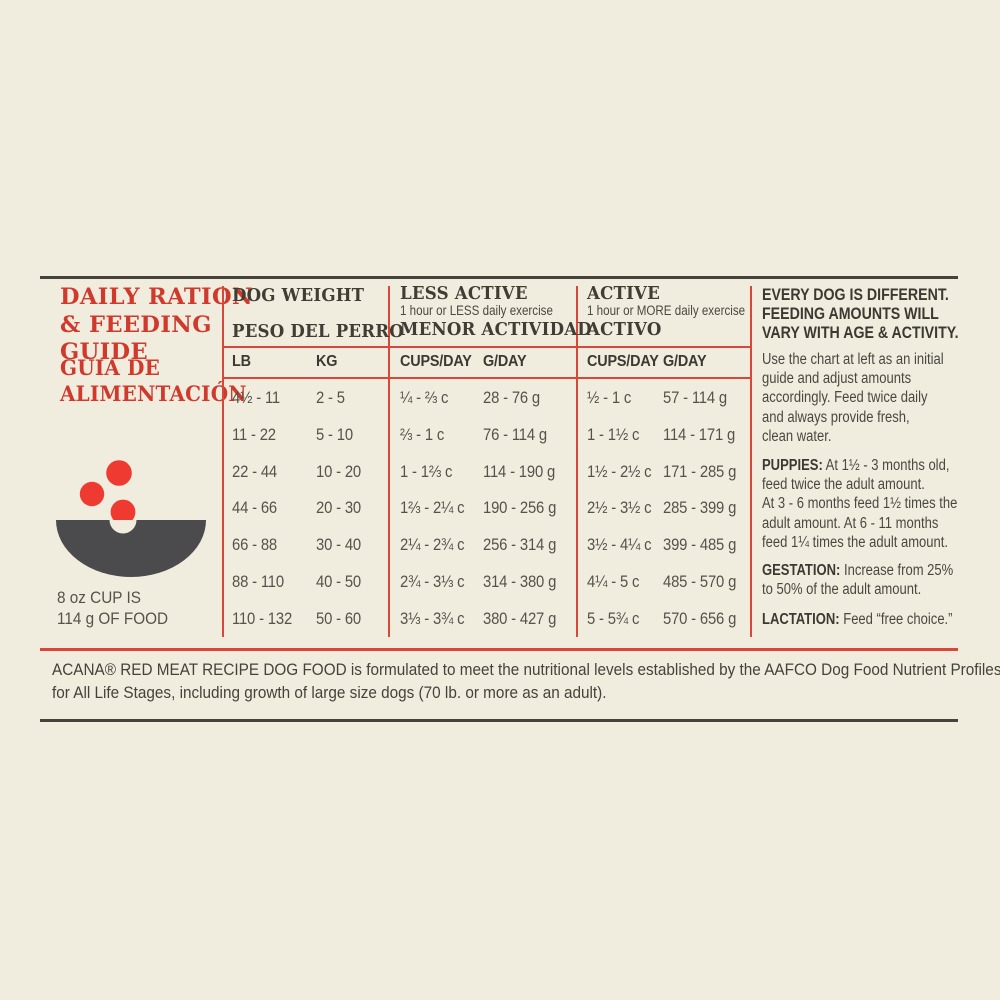  What do you see at coordinates (499, 649) in the screenshot?
I see `table-bottom-divider` at bounding box center [499, 649].